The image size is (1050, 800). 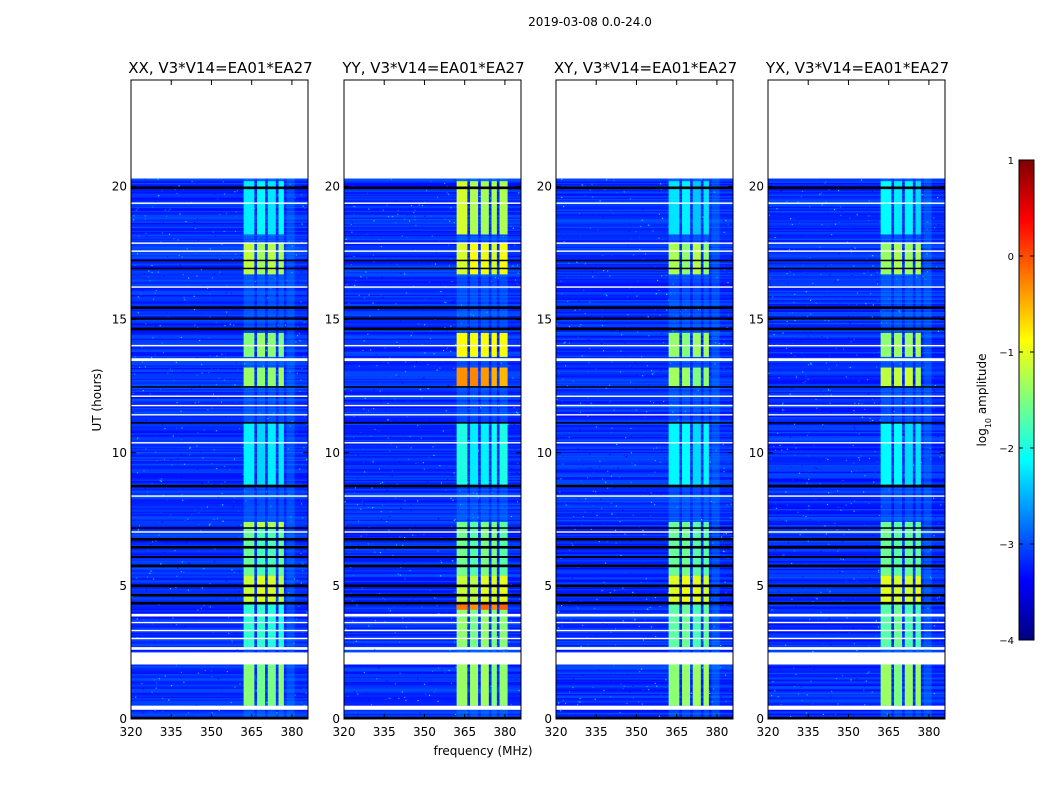 What do you see at coordinates (219, 528) in the screenshot?
I see `flagged-row` at bounding box center [219, 528].